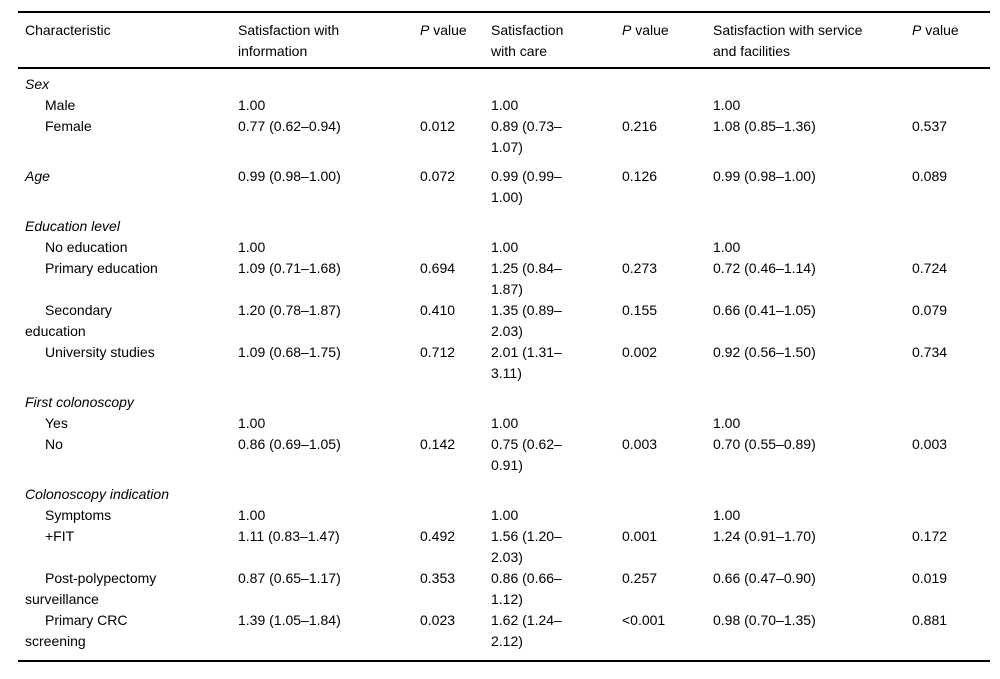  I want to click on cell-p2: 0.216, so click(640, 126).